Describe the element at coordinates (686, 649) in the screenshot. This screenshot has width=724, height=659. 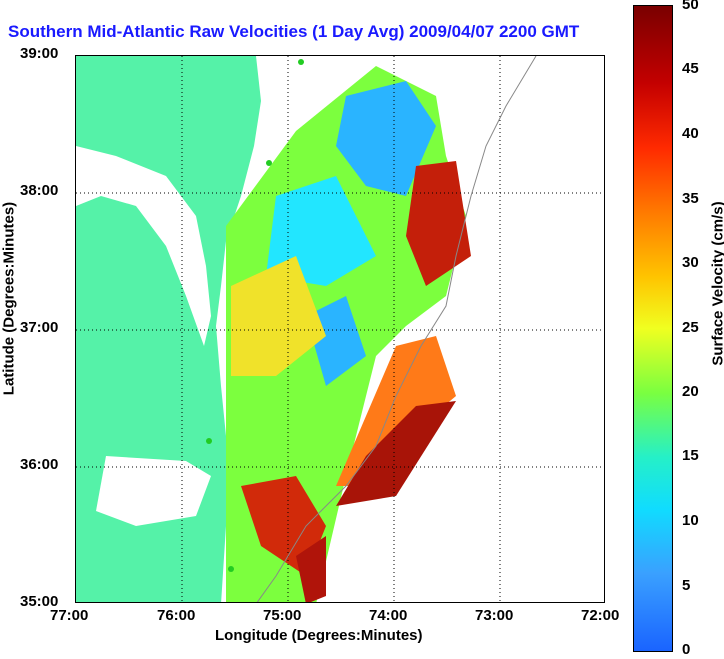
I see `colorbar-tick: 0` at that location.